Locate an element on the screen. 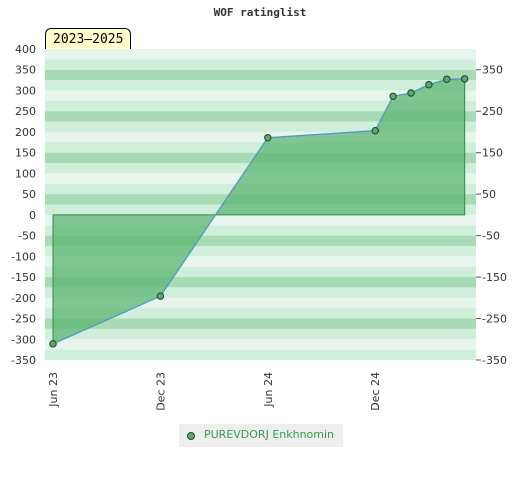 The width and height of the screenshot is (520, 480). y-tick-label-right: -350 is located at coordinates (494, 360).